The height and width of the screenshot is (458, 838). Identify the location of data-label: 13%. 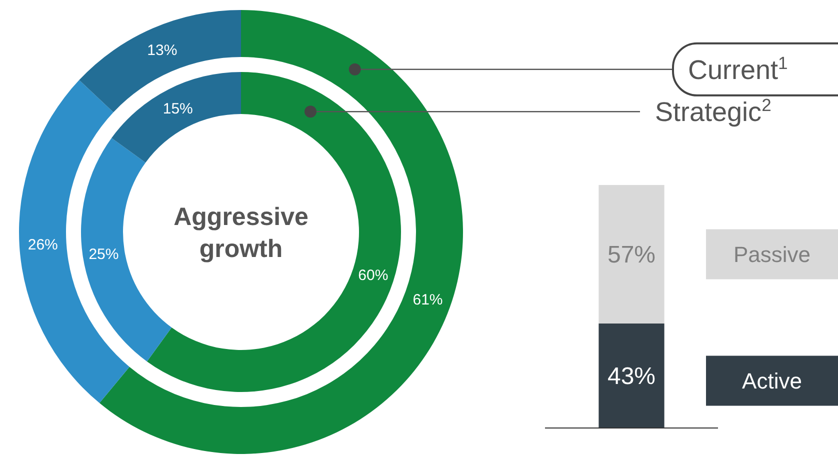
(162, 51).